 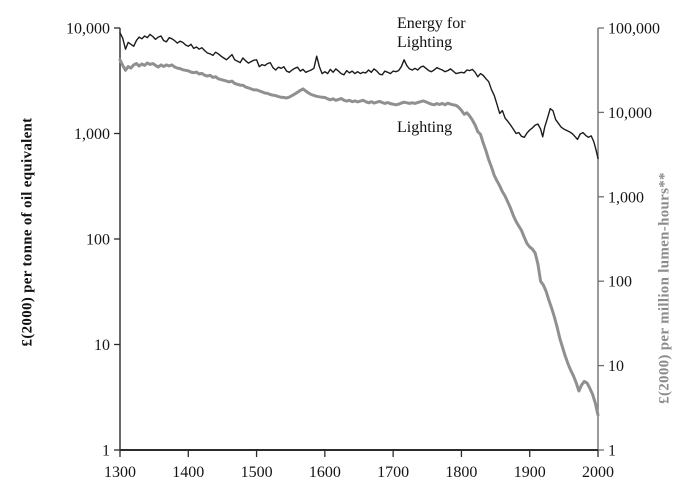 What do you see at coordinates (106, 451) in the screenshot?
I see `left-axis-tick-label: 1` at bounding box center [106, 451].